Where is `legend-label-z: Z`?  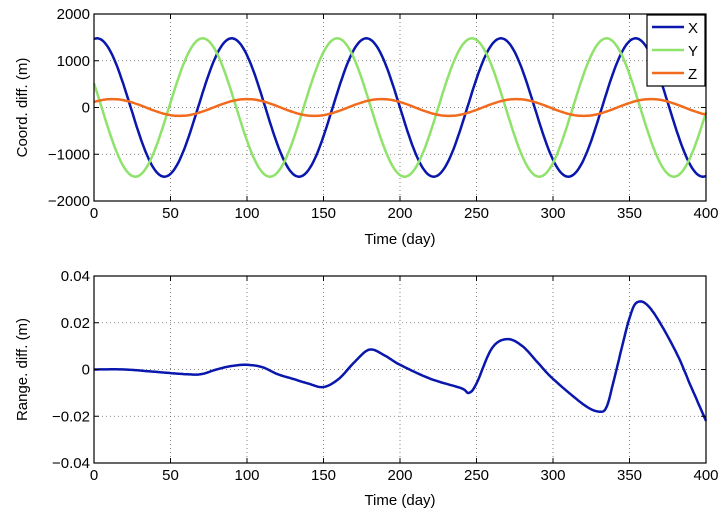
legend-label-z: Z is located at coordinates (692, 74).